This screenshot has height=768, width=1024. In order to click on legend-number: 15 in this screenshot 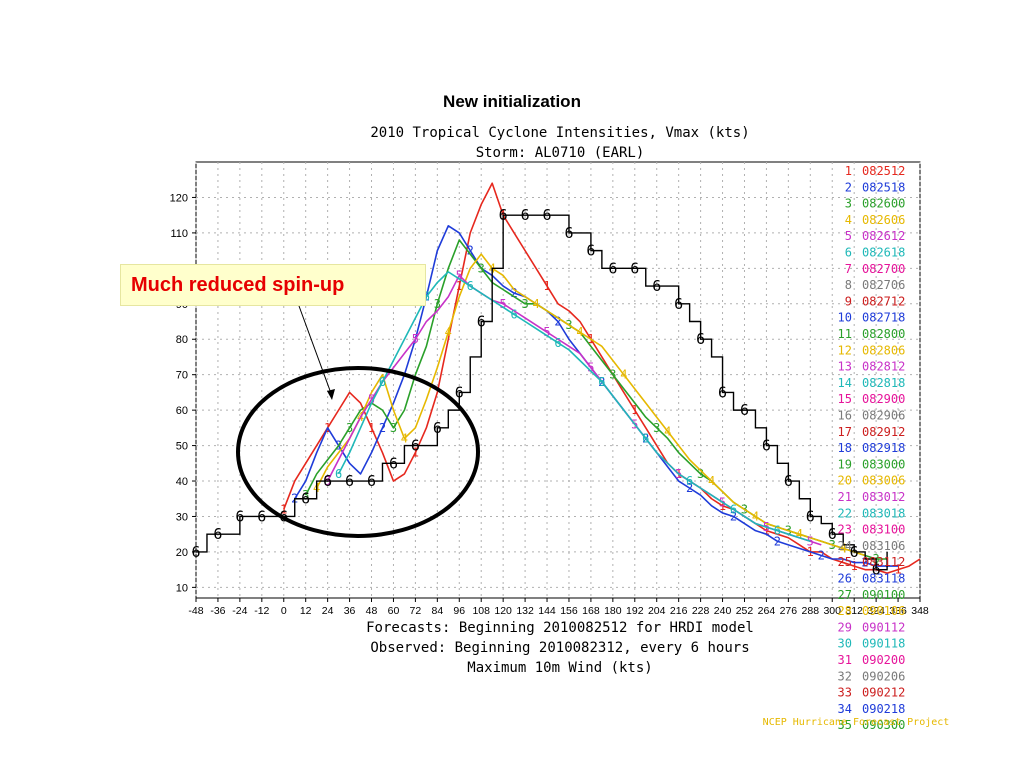, I will do `click(845, 399)`.